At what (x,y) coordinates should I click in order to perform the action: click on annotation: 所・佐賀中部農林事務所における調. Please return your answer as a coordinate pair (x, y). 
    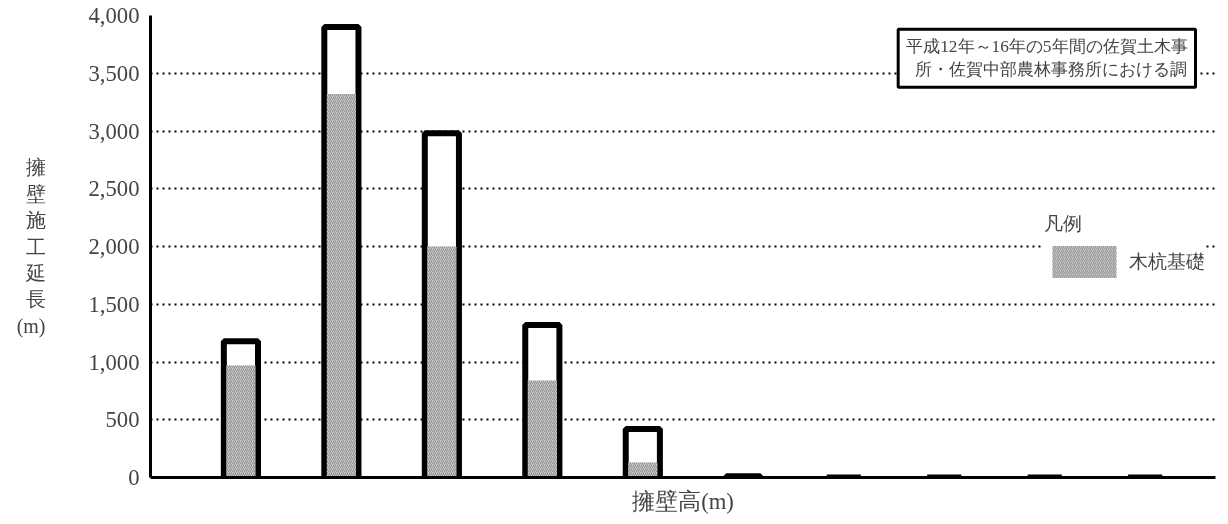
    Looking at the image, I should click on (1051, 70).